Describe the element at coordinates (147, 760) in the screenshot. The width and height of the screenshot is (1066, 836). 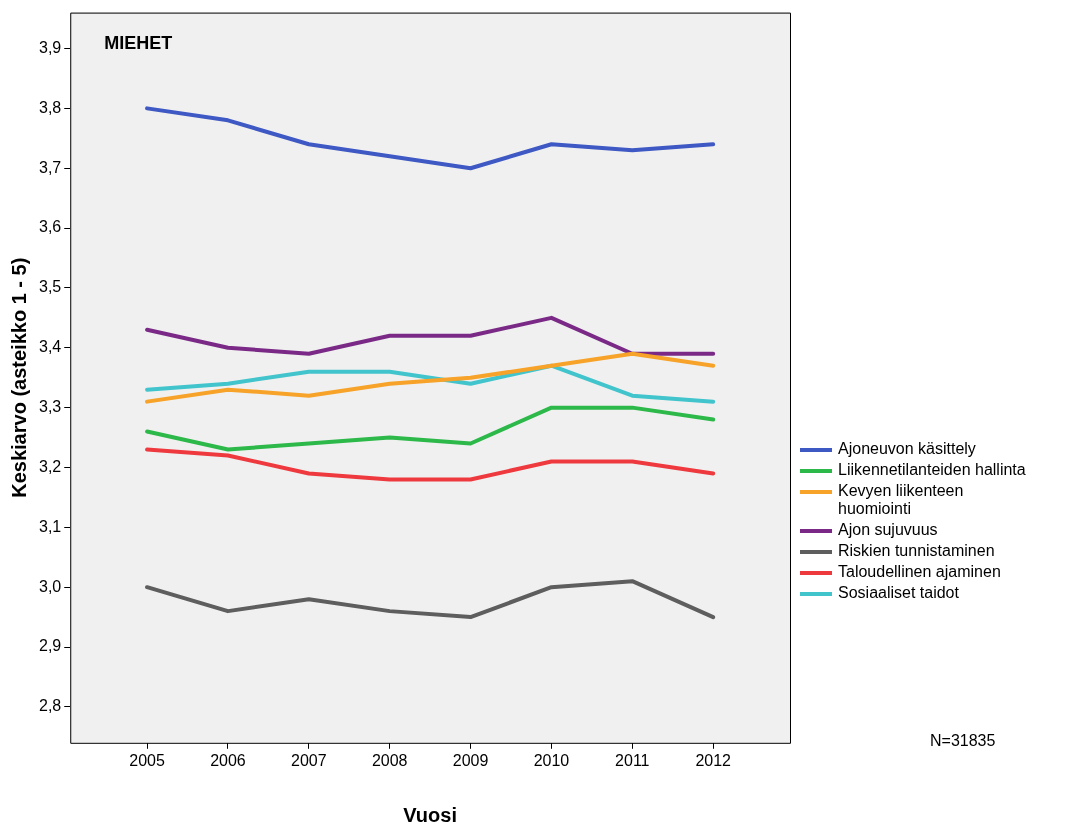
I see `x-tick-label: 2005` at that location.